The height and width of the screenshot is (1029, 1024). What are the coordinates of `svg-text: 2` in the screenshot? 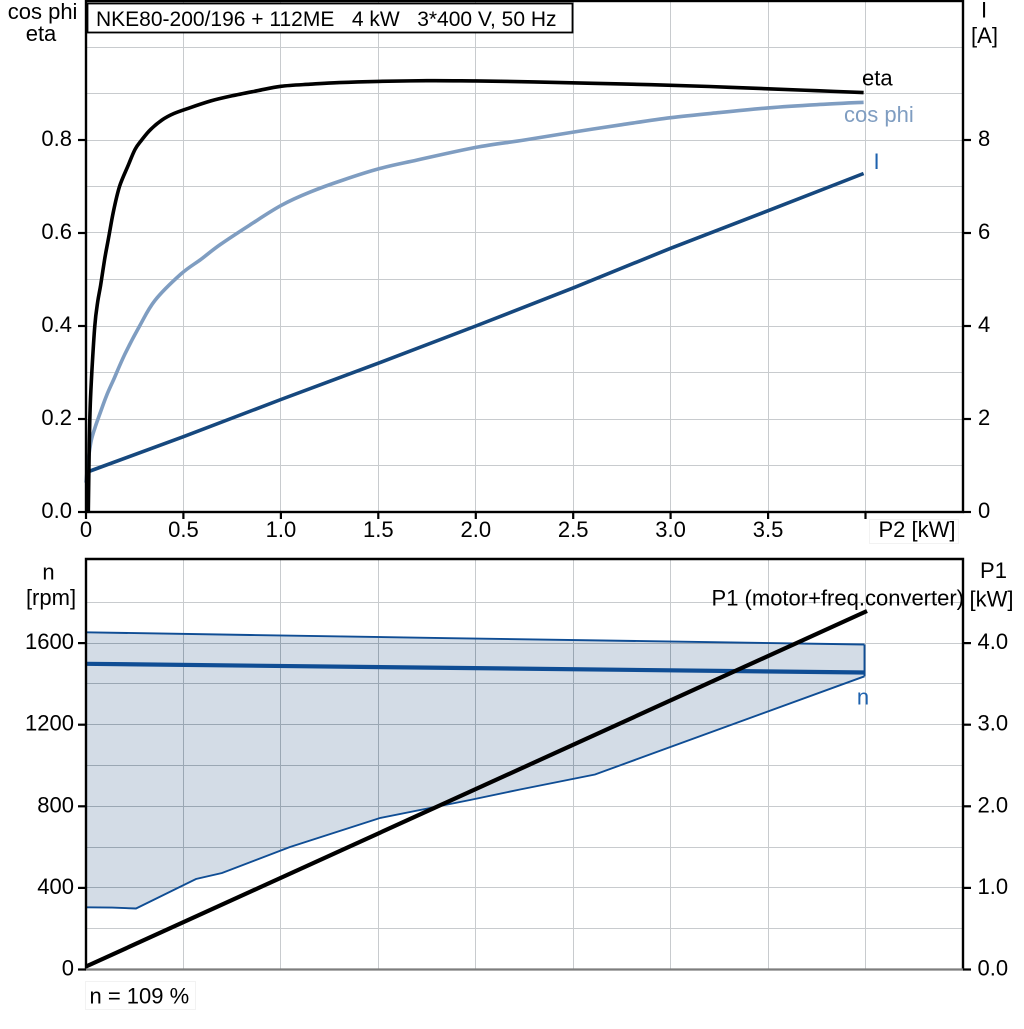 It's located at (984, 417).